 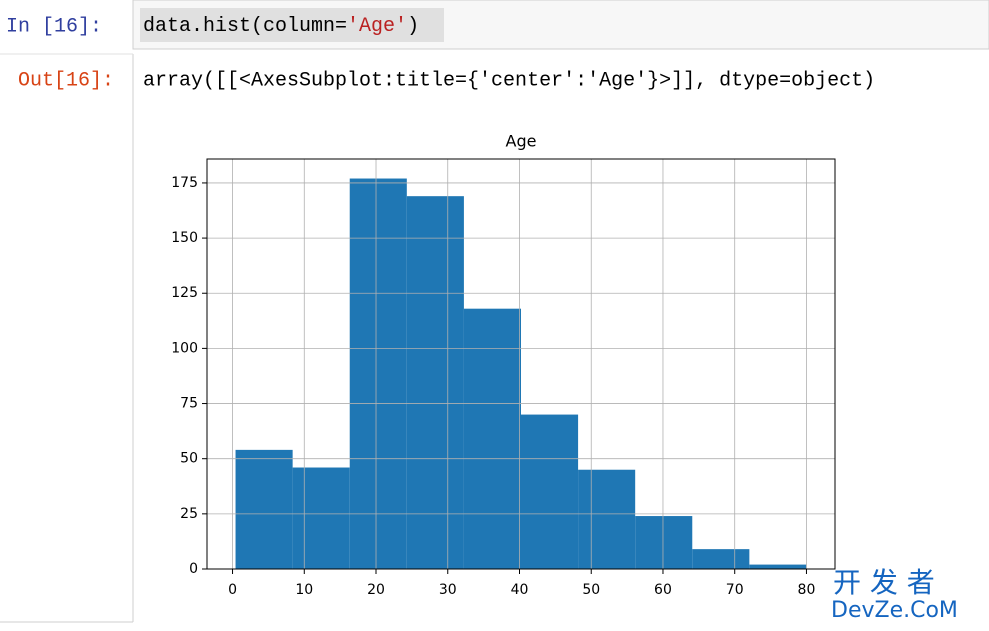 I want to click on code-string: 'Age', so click(x=377, y=26).